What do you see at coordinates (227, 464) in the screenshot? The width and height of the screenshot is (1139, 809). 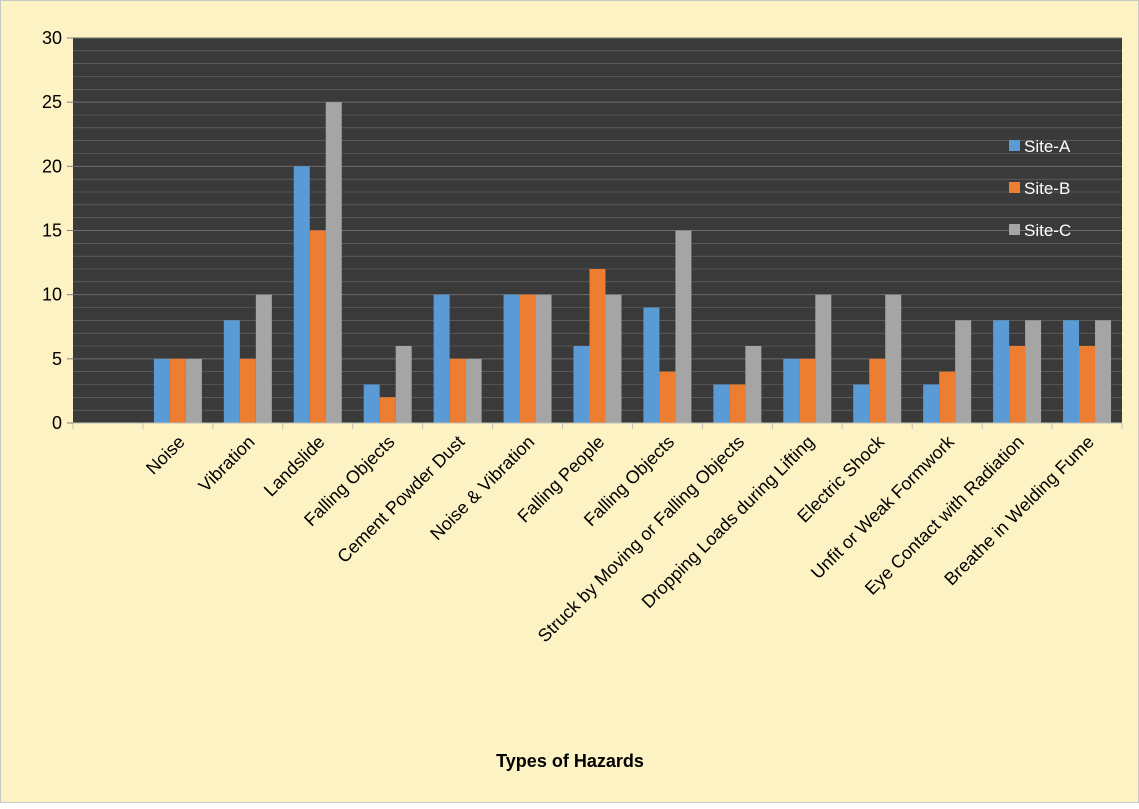 I see `x-tick-label: Vibration` at bounding box center [227, 464].